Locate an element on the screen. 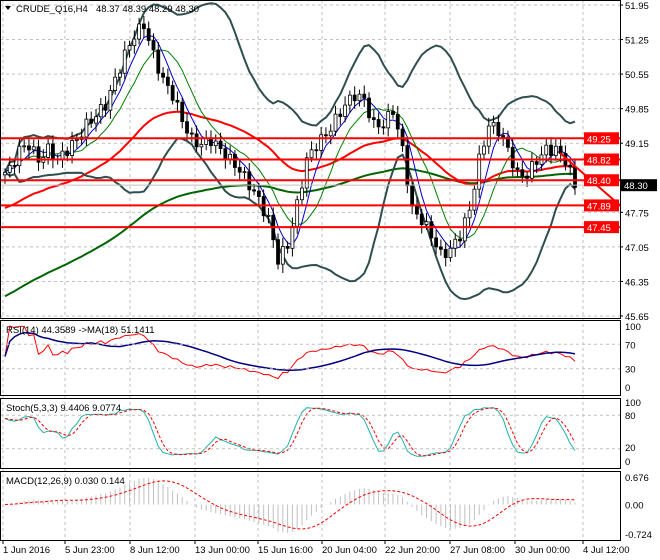  stoch-frame is located at coordinates (310, 433).